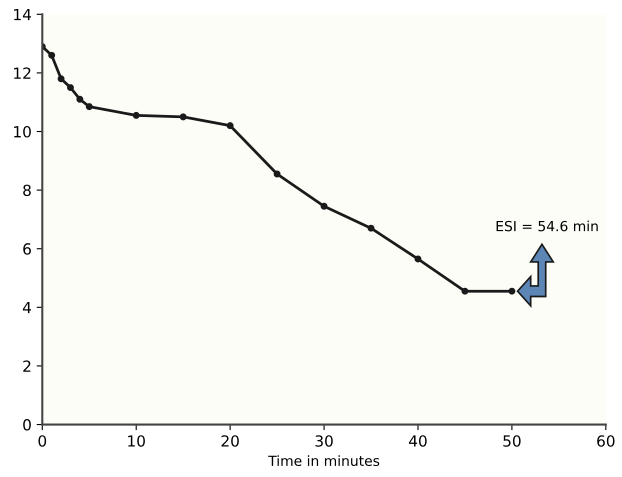 The image size is (622, 477). I want to click on x-tick-label: 60, so click(606, 441).